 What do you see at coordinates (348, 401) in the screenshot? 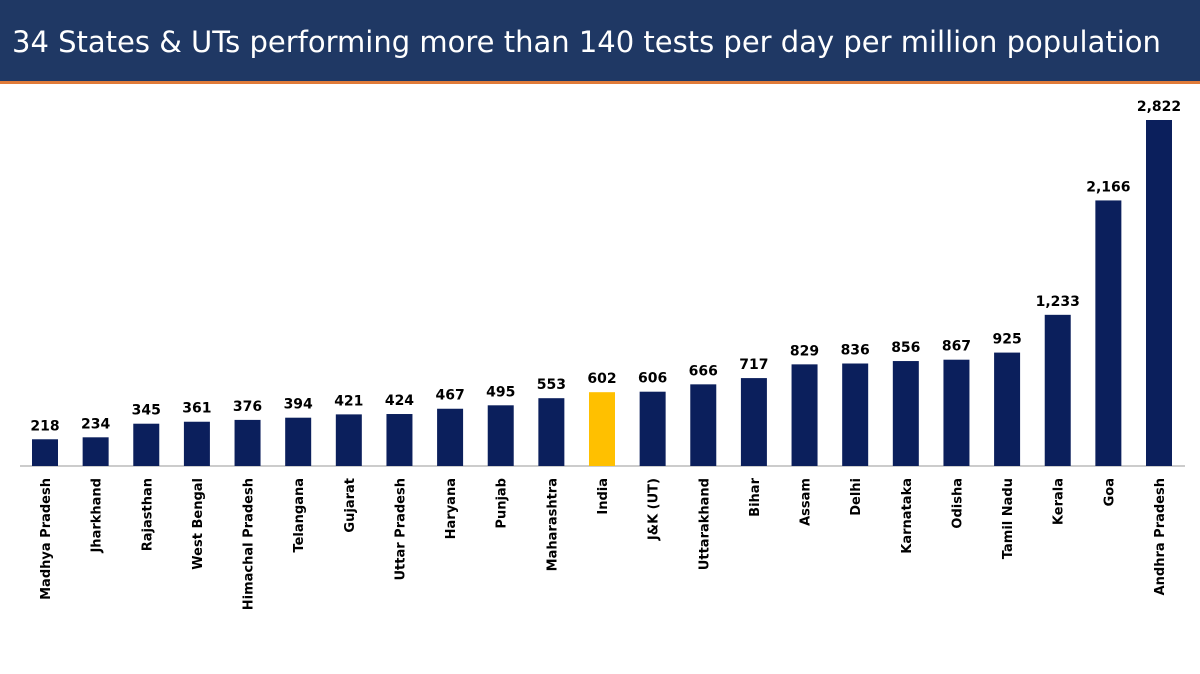
I see `value-label: 421` at bounding box center [348, 401].